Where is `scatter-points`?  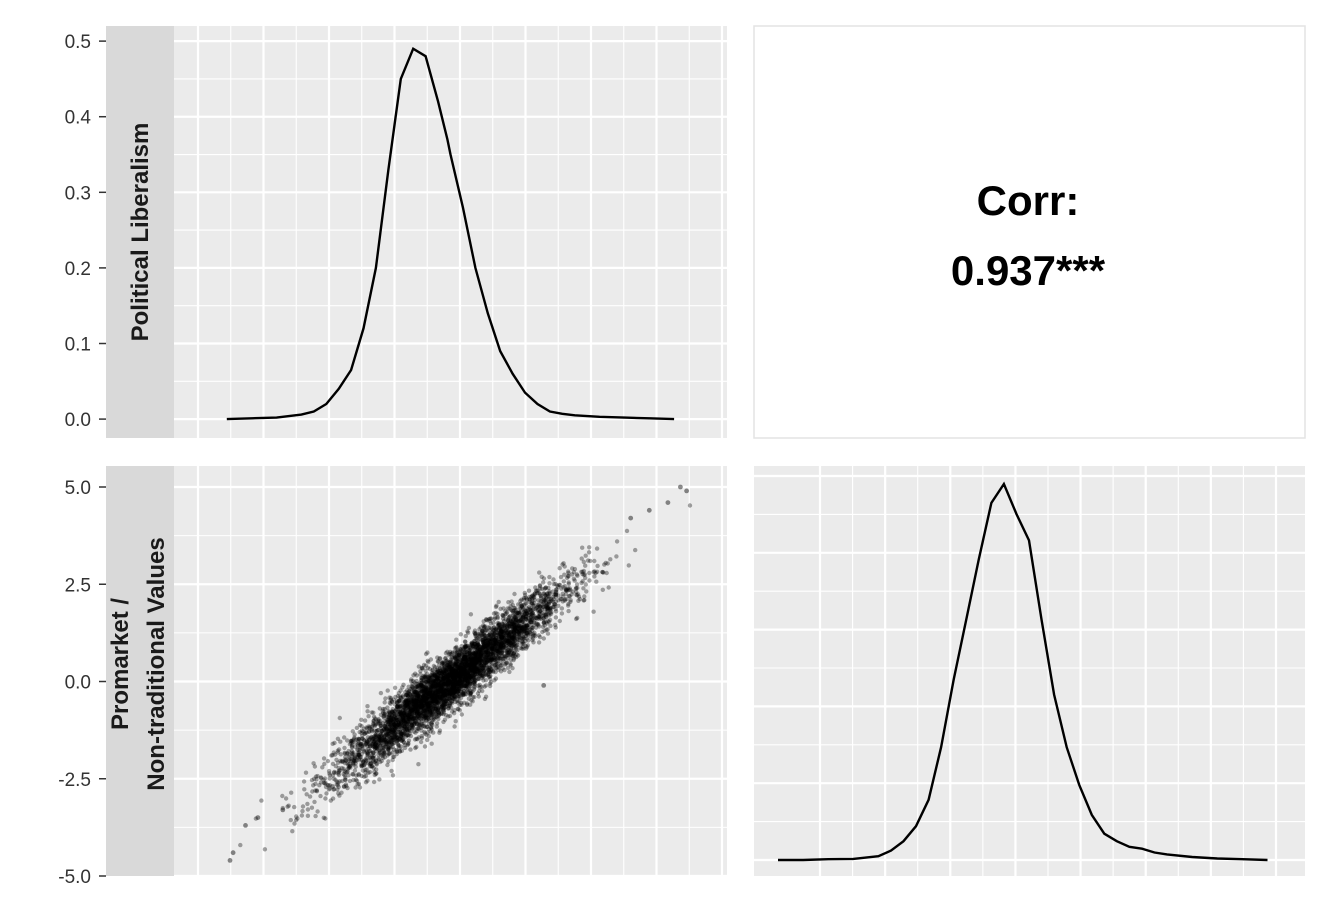
scatter-points is located at coordinates (460, 673).